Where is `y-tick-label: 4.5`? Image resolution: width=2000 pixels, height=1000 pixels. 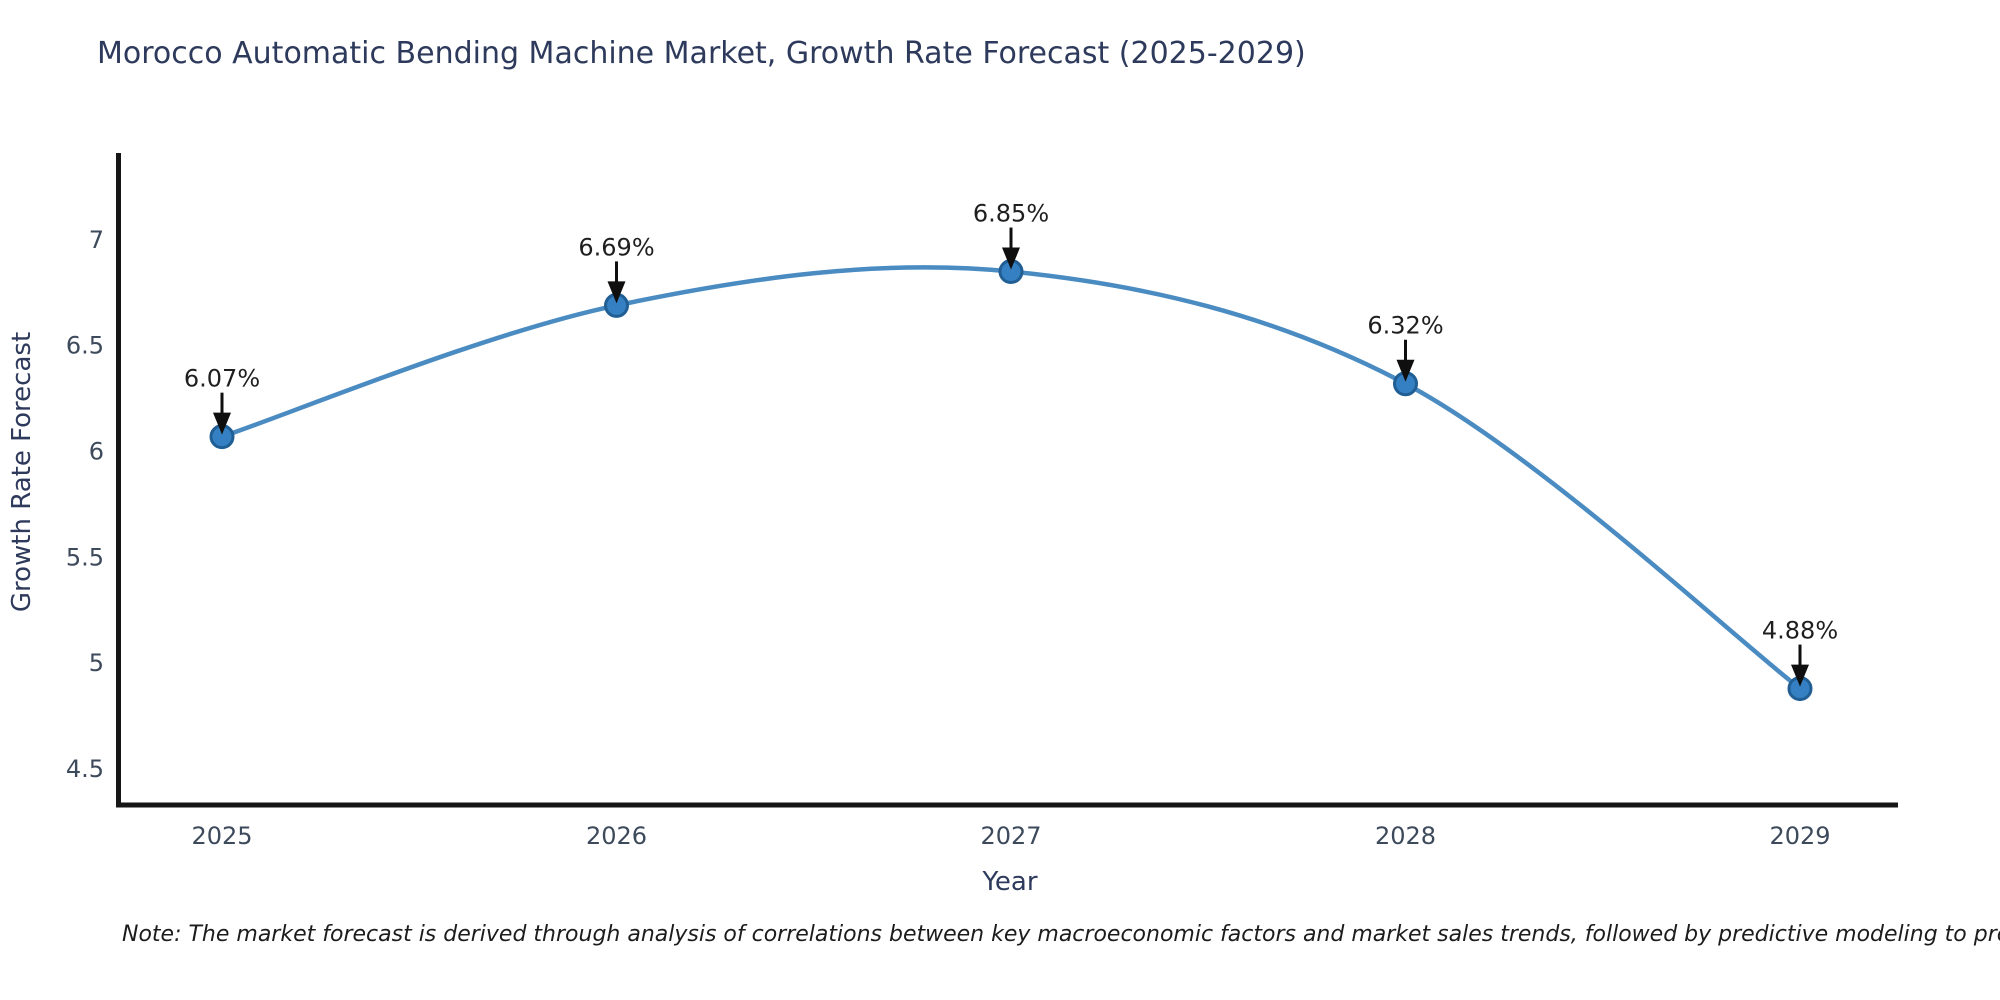
y-tick-label: 4.5 is located at coordinates (85, 769).